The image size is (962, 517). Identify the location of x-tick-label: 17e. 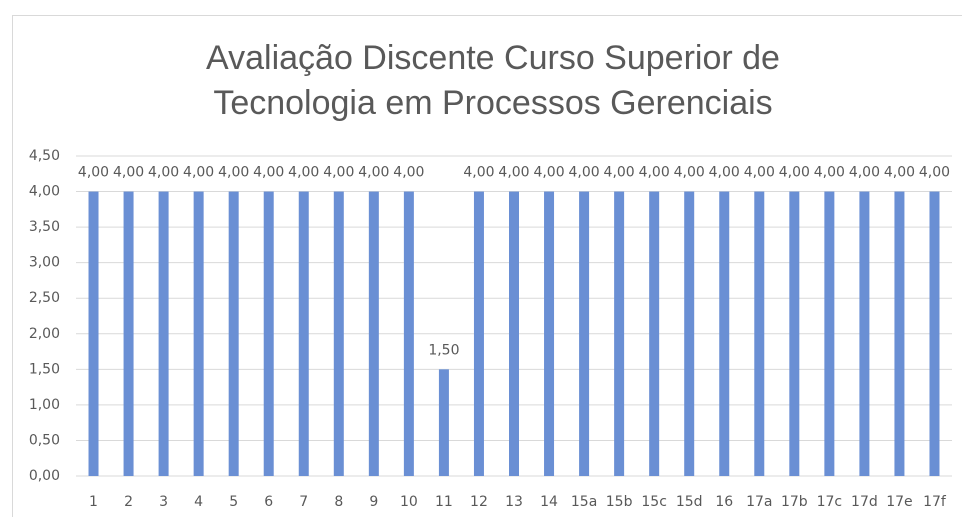
(899, 502).